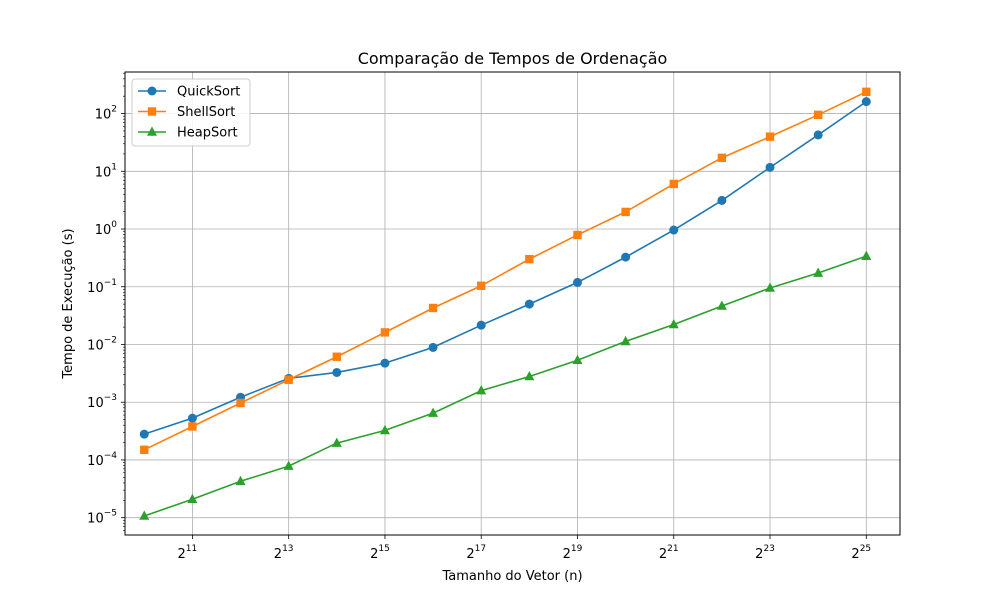 This screenshot has width=1000, height=600. Describe the element at coordinates (511, 576) in the screenshot. I see `x-axis-label: Tamanho do Vetor (n)` at that location.